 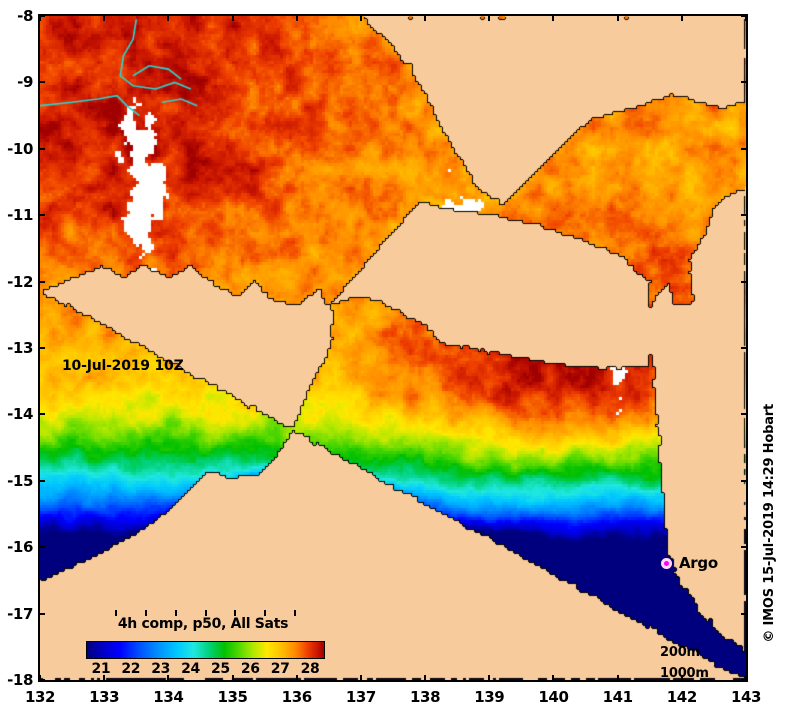 I want to click on colorbar-tick-label-3: 24, so click(x=191, y=669).